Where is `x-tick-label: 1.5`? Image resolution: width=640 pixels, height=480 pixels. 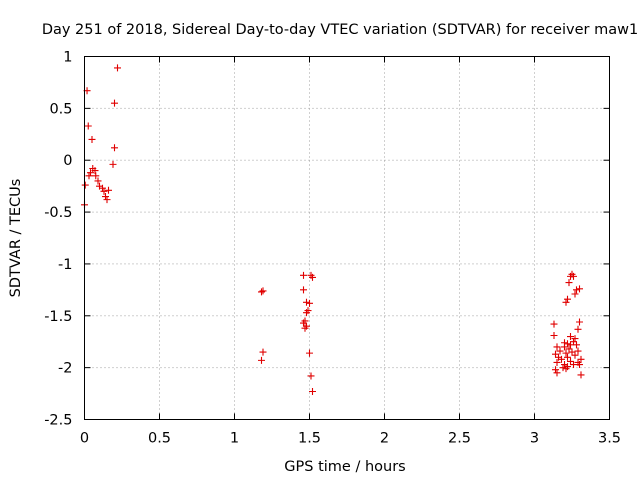
x-tick-label: 1.5 is located at coordinates (309, 439).